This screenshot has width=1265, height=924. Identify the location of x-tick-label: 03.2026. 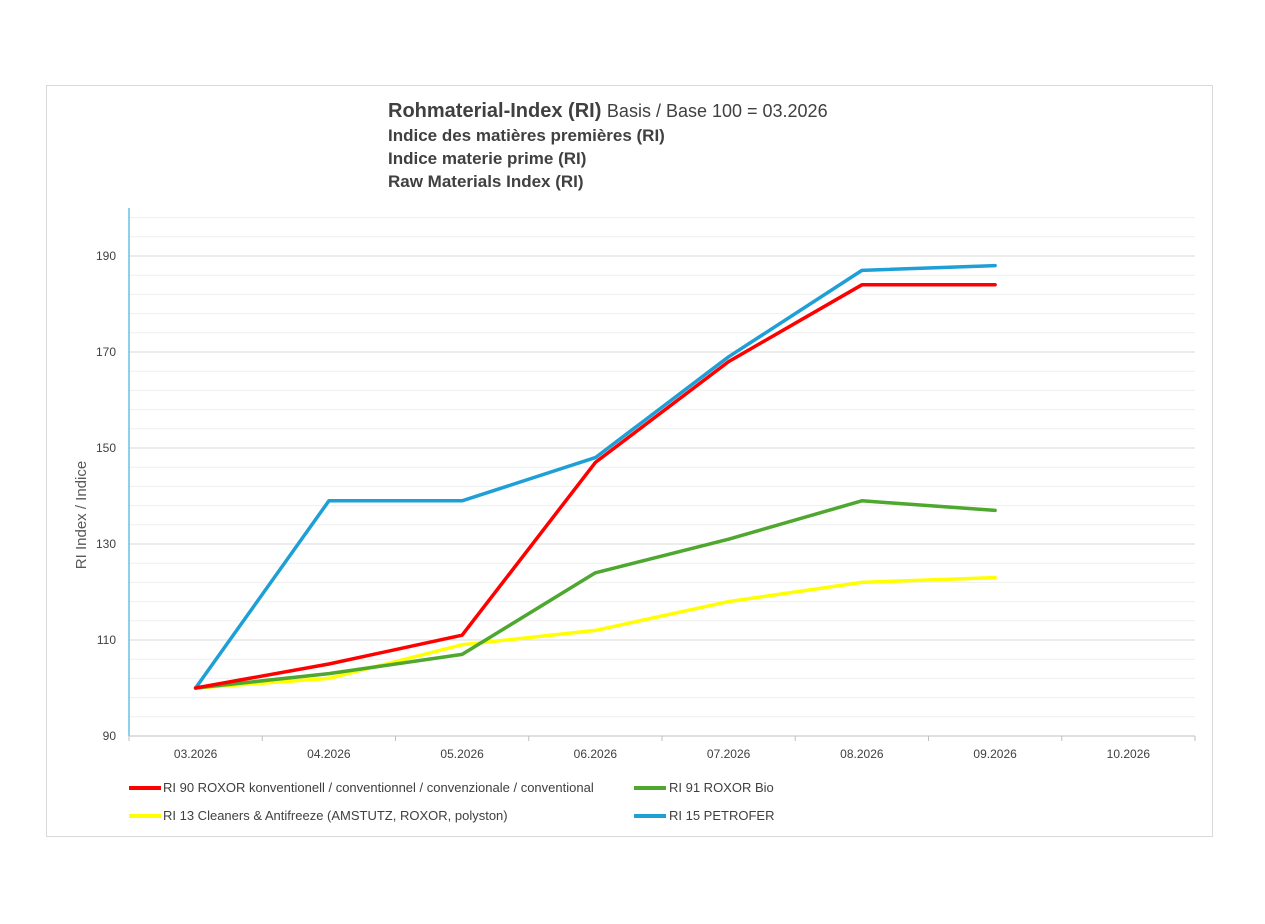
(196, 754).